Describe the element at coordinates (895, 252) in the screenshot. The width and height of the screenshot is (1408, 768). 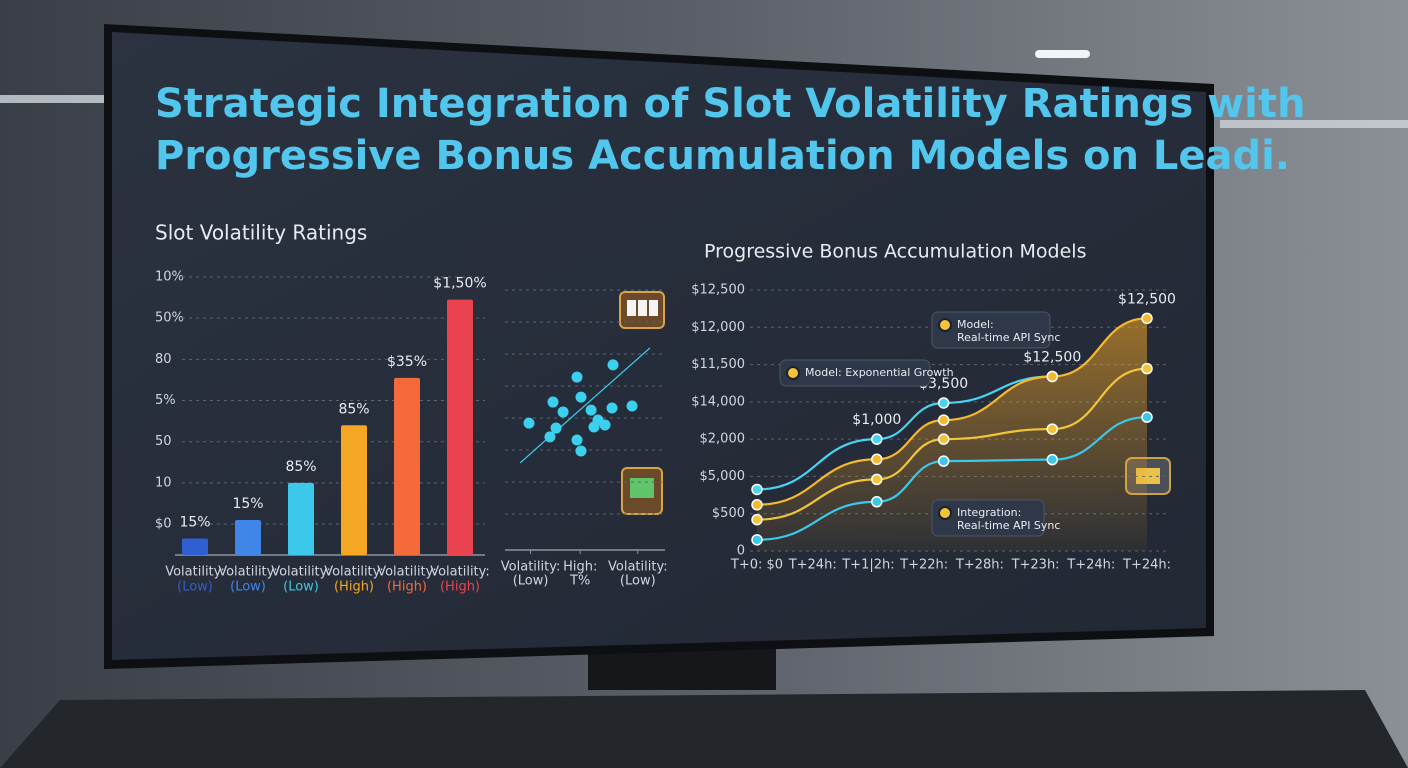
I see `chart-title: Progressive Bonus Accumulation Models` at that location.